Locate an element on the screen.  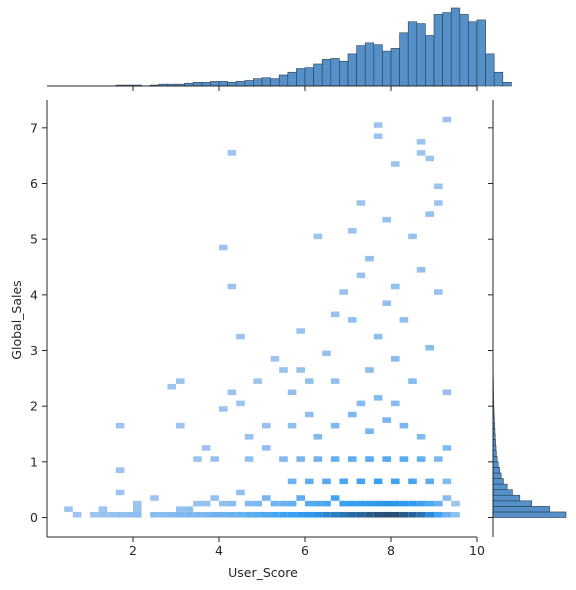
x-tick-label: 4 is located at coordinates (219, 550).